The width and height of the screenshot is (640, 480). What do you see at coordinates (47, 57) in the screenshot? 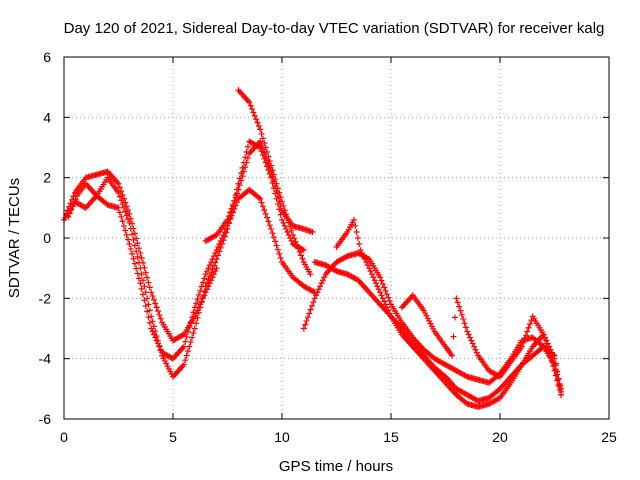
I see `y-tick-label: 6` at bounding box center [47, 57].